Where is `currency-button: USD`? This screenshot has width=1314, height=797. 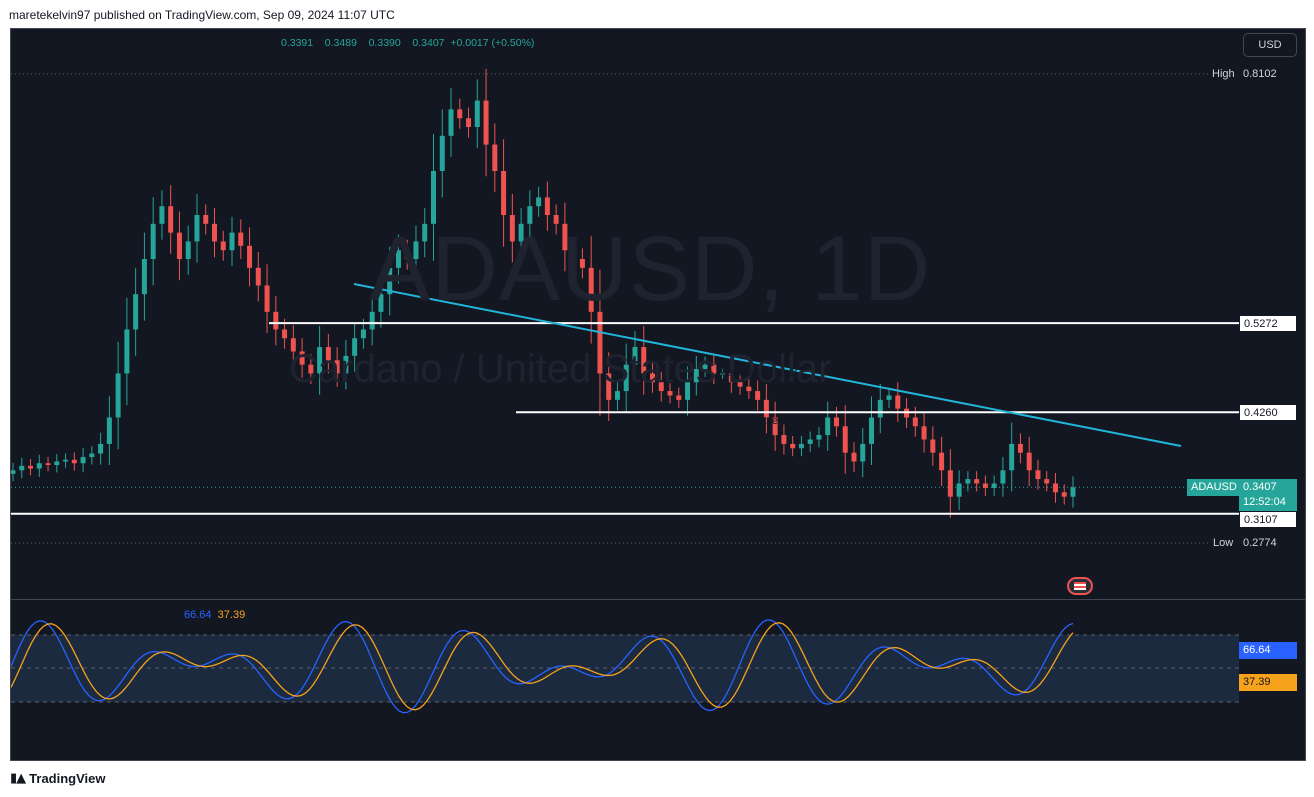 currency-button: USD is located at coordinates (1270, 45).